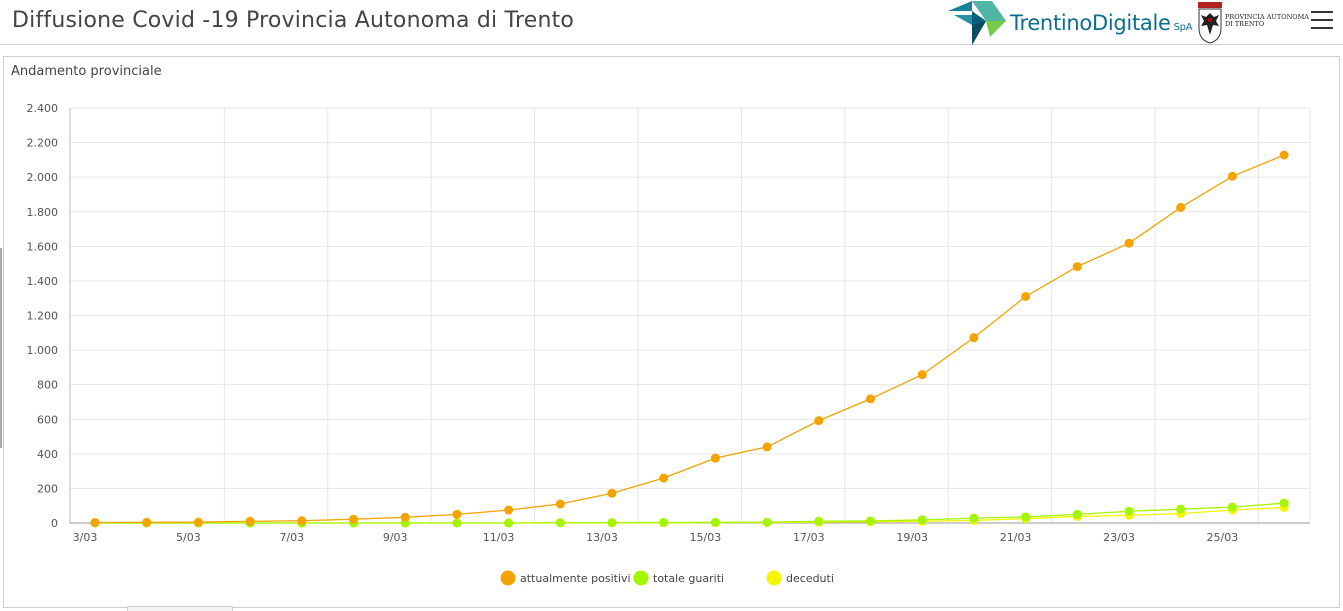 This screenshot has height=611, width=1343. I want to click on trentino-digitale-logo: TrentinoDigitale SpA, so click(1071, 23).